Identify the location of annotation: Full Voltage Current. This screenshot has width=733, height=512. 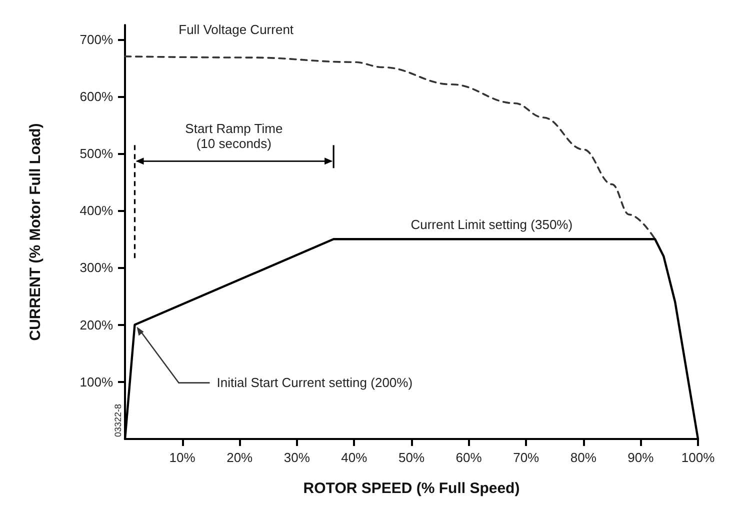
(236, 30).